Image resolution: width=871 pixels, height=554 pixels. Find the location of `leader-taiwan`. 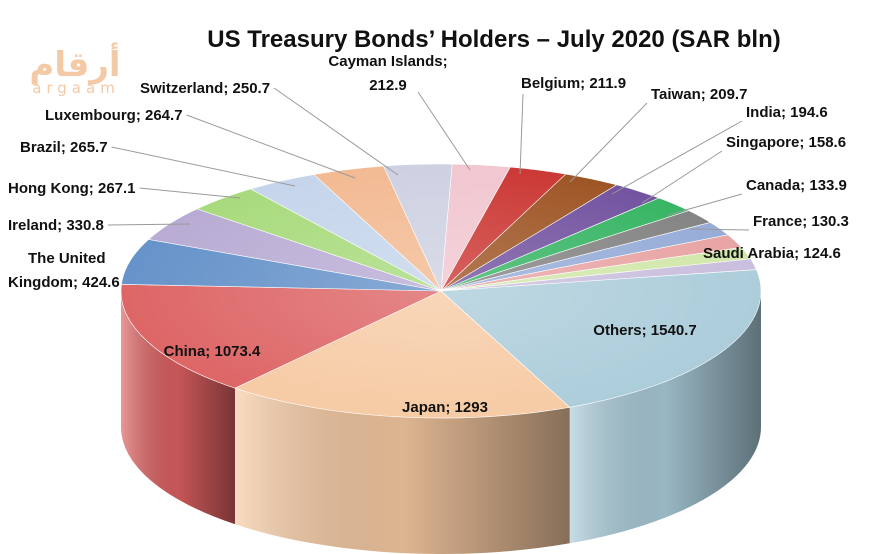

leader-taiwan is located at coordinates (608, 142).